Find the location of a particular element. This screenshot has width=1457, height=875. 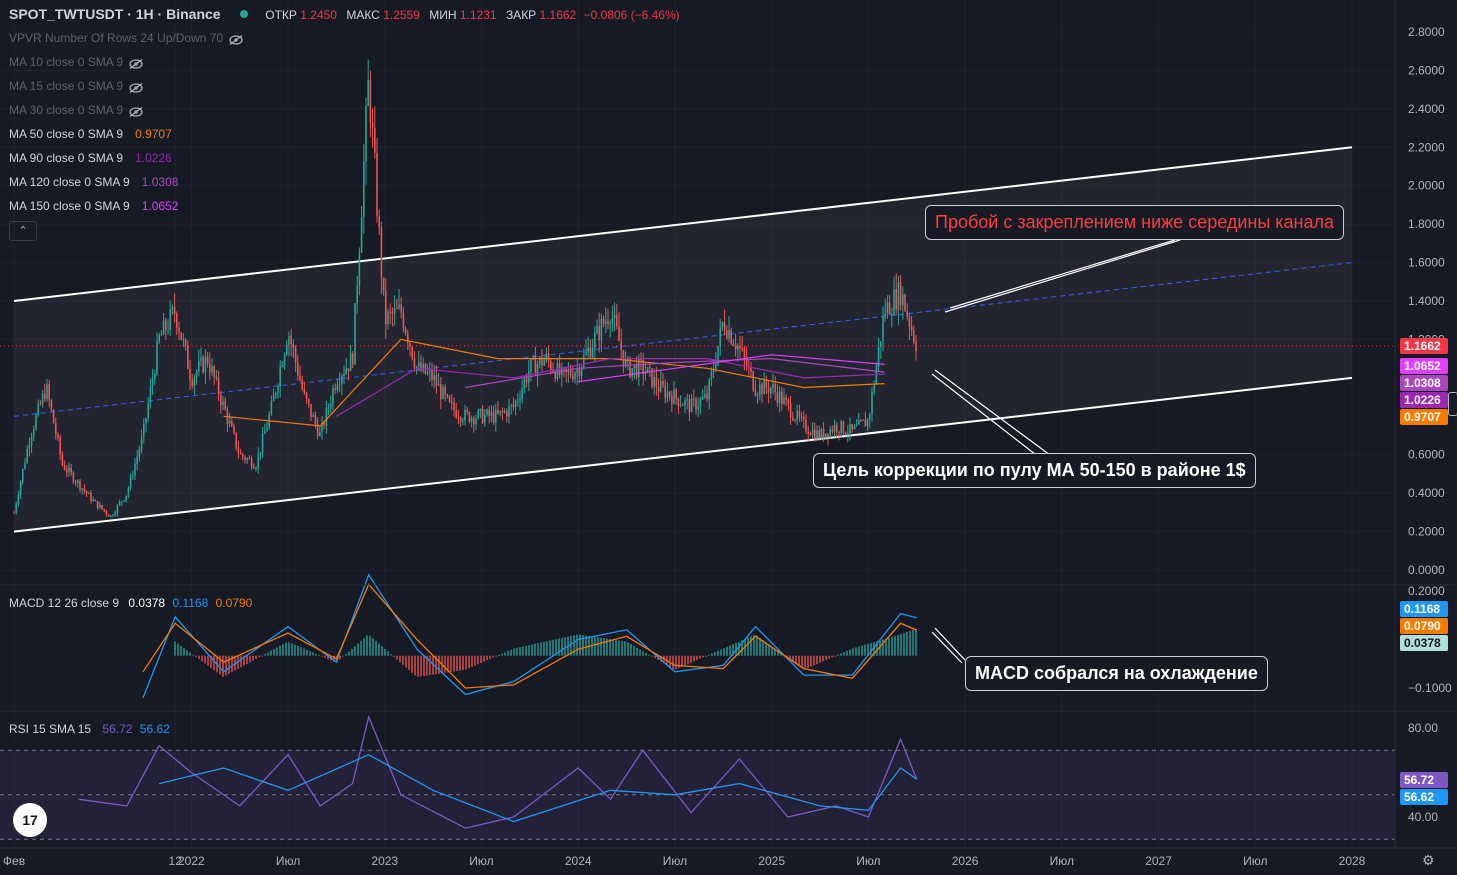

time-tick-label: 2028 is located at coordinates (1352, 861).